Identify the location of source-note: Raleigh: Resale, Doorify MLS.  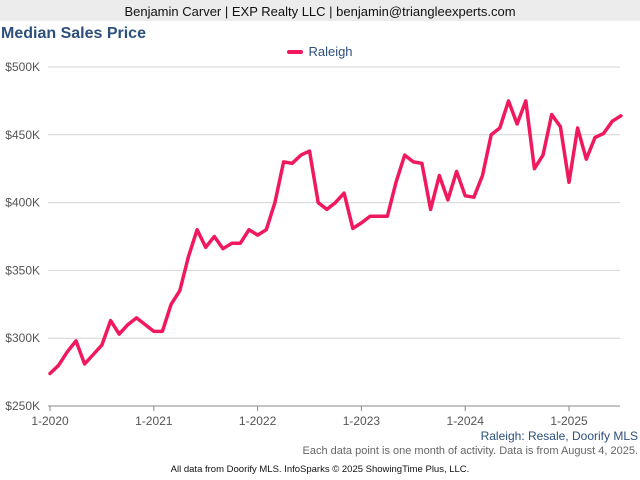
(559, 436).